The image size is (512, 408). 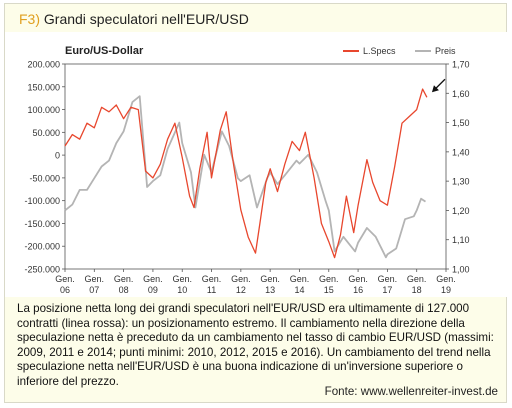 What do you see at coordinates (153, 290) in the screenshot?
I see `x-tick-label-bottom: 09` at bounding box center [153, 290].